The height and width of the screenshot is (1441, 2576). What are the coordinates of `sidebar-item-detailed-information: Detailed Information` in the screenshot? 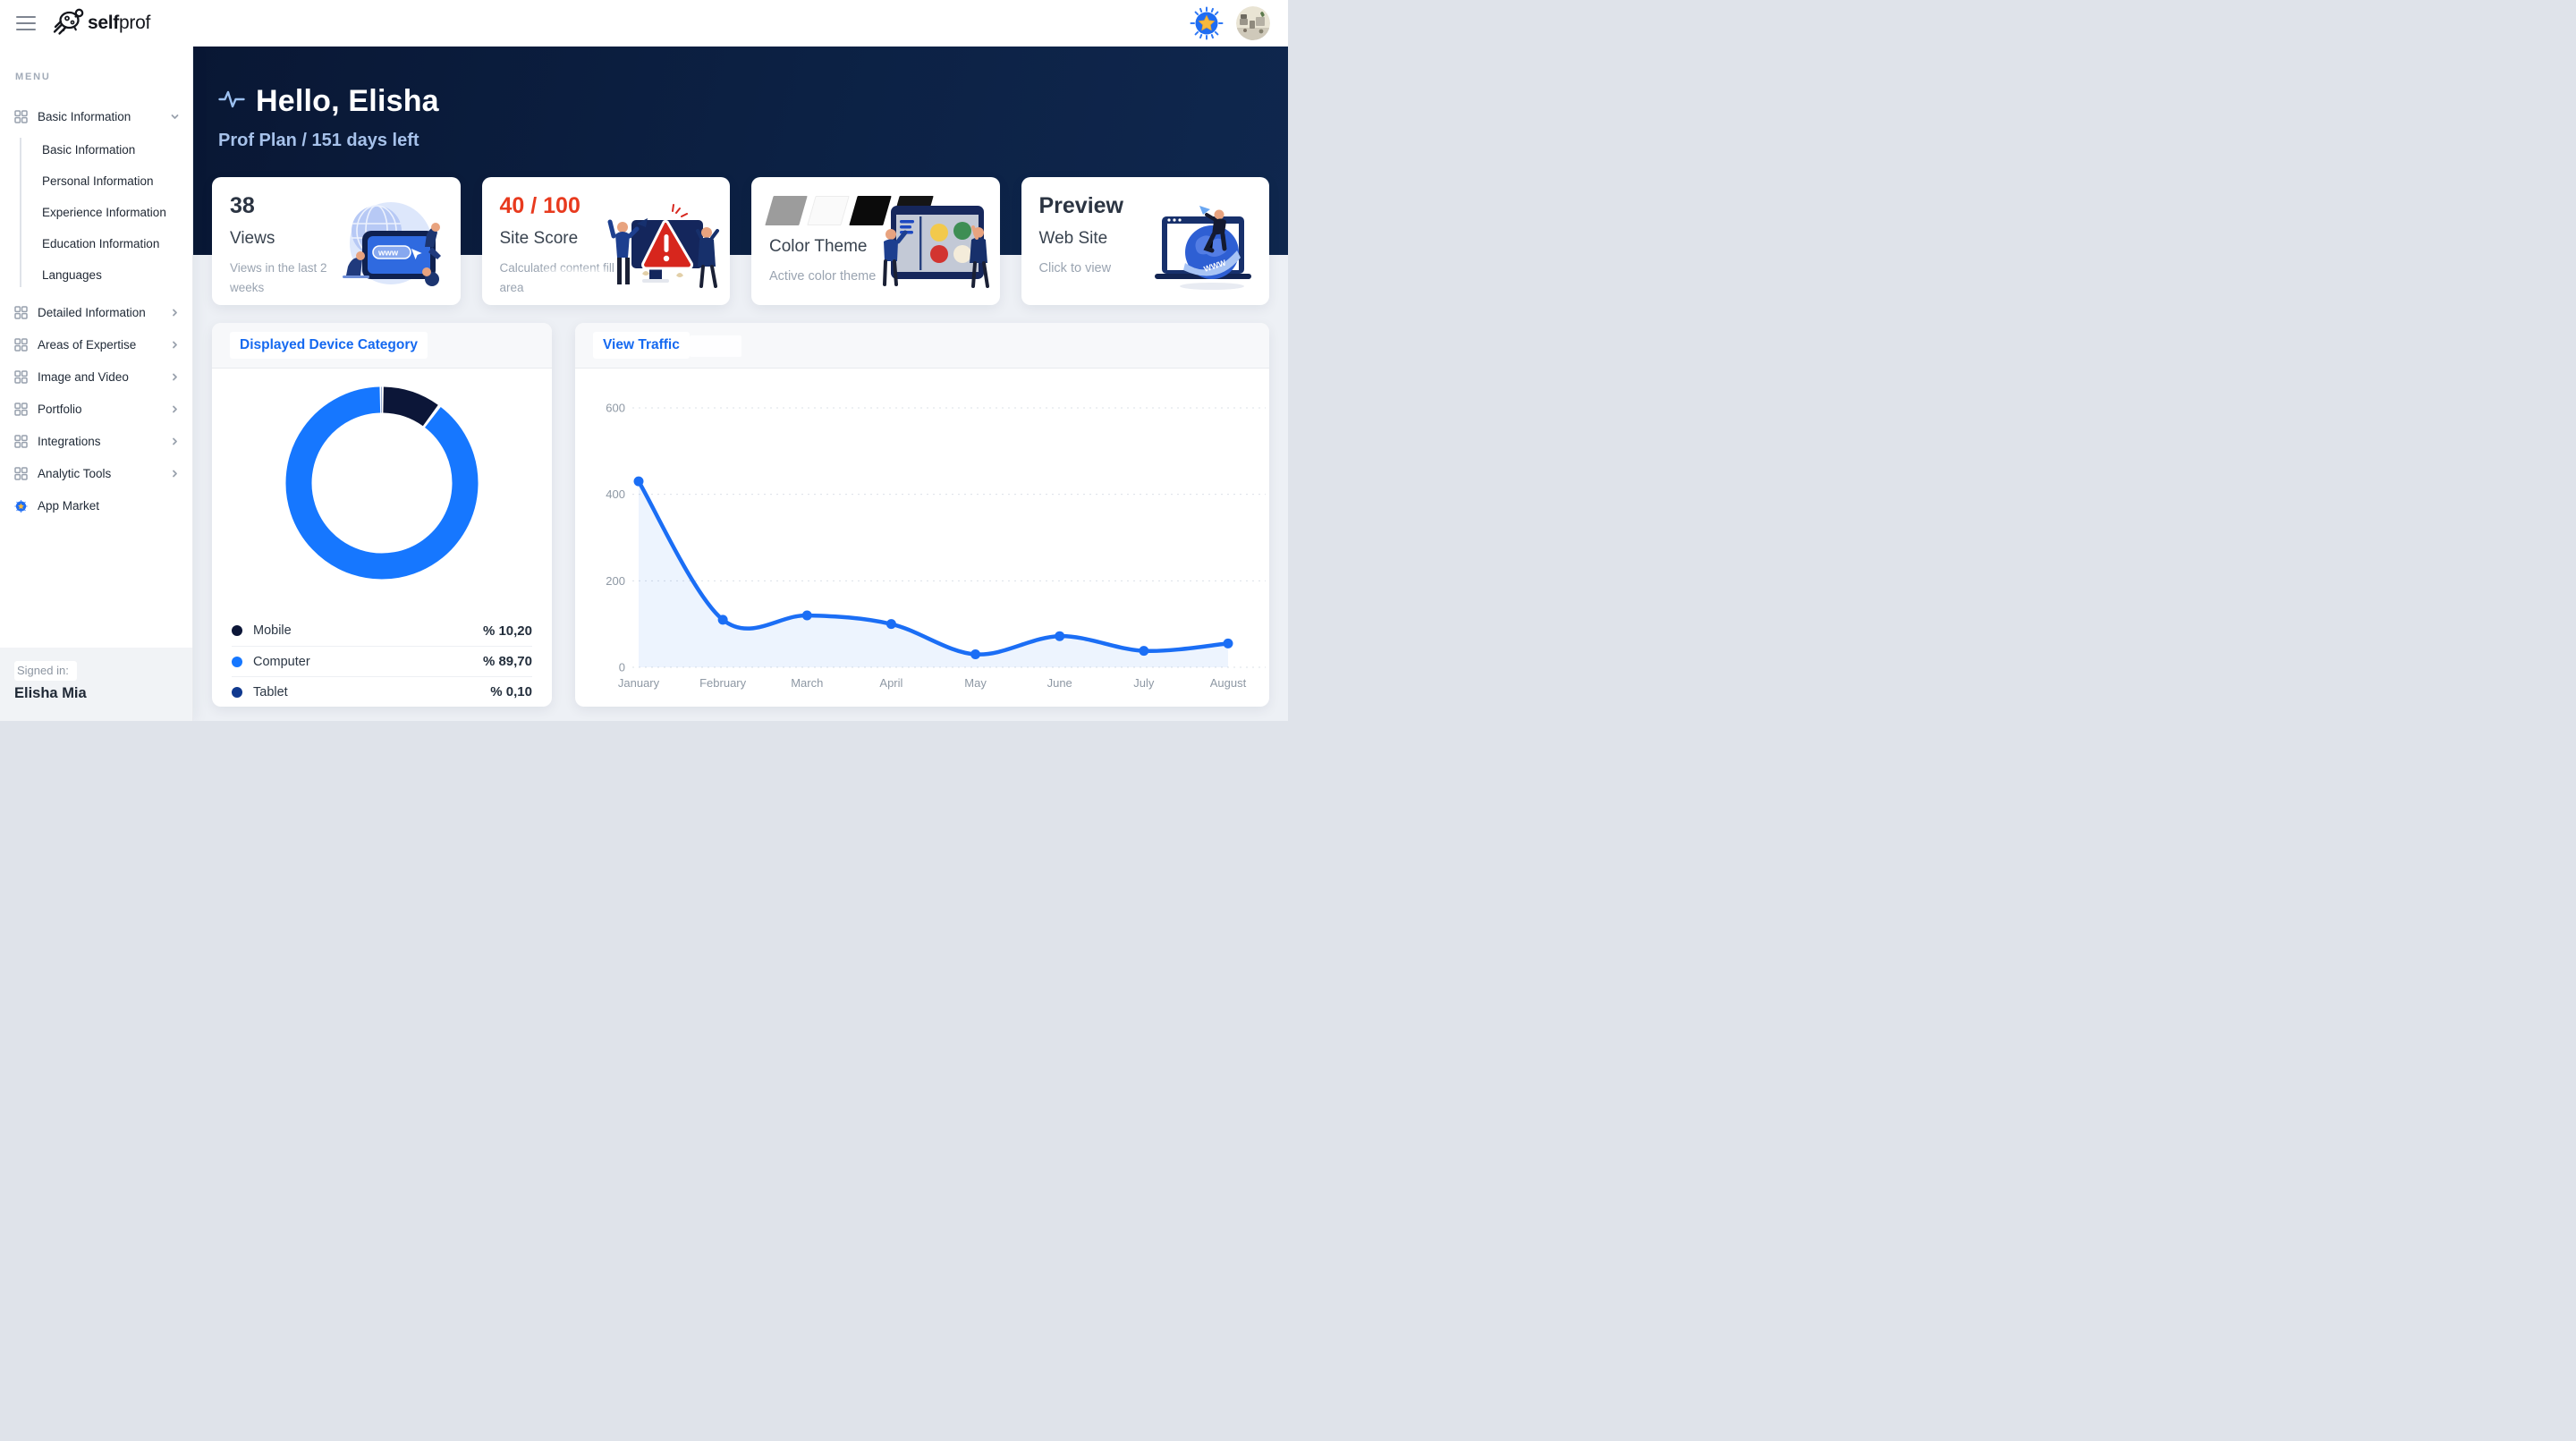 It's located at (96, 312).